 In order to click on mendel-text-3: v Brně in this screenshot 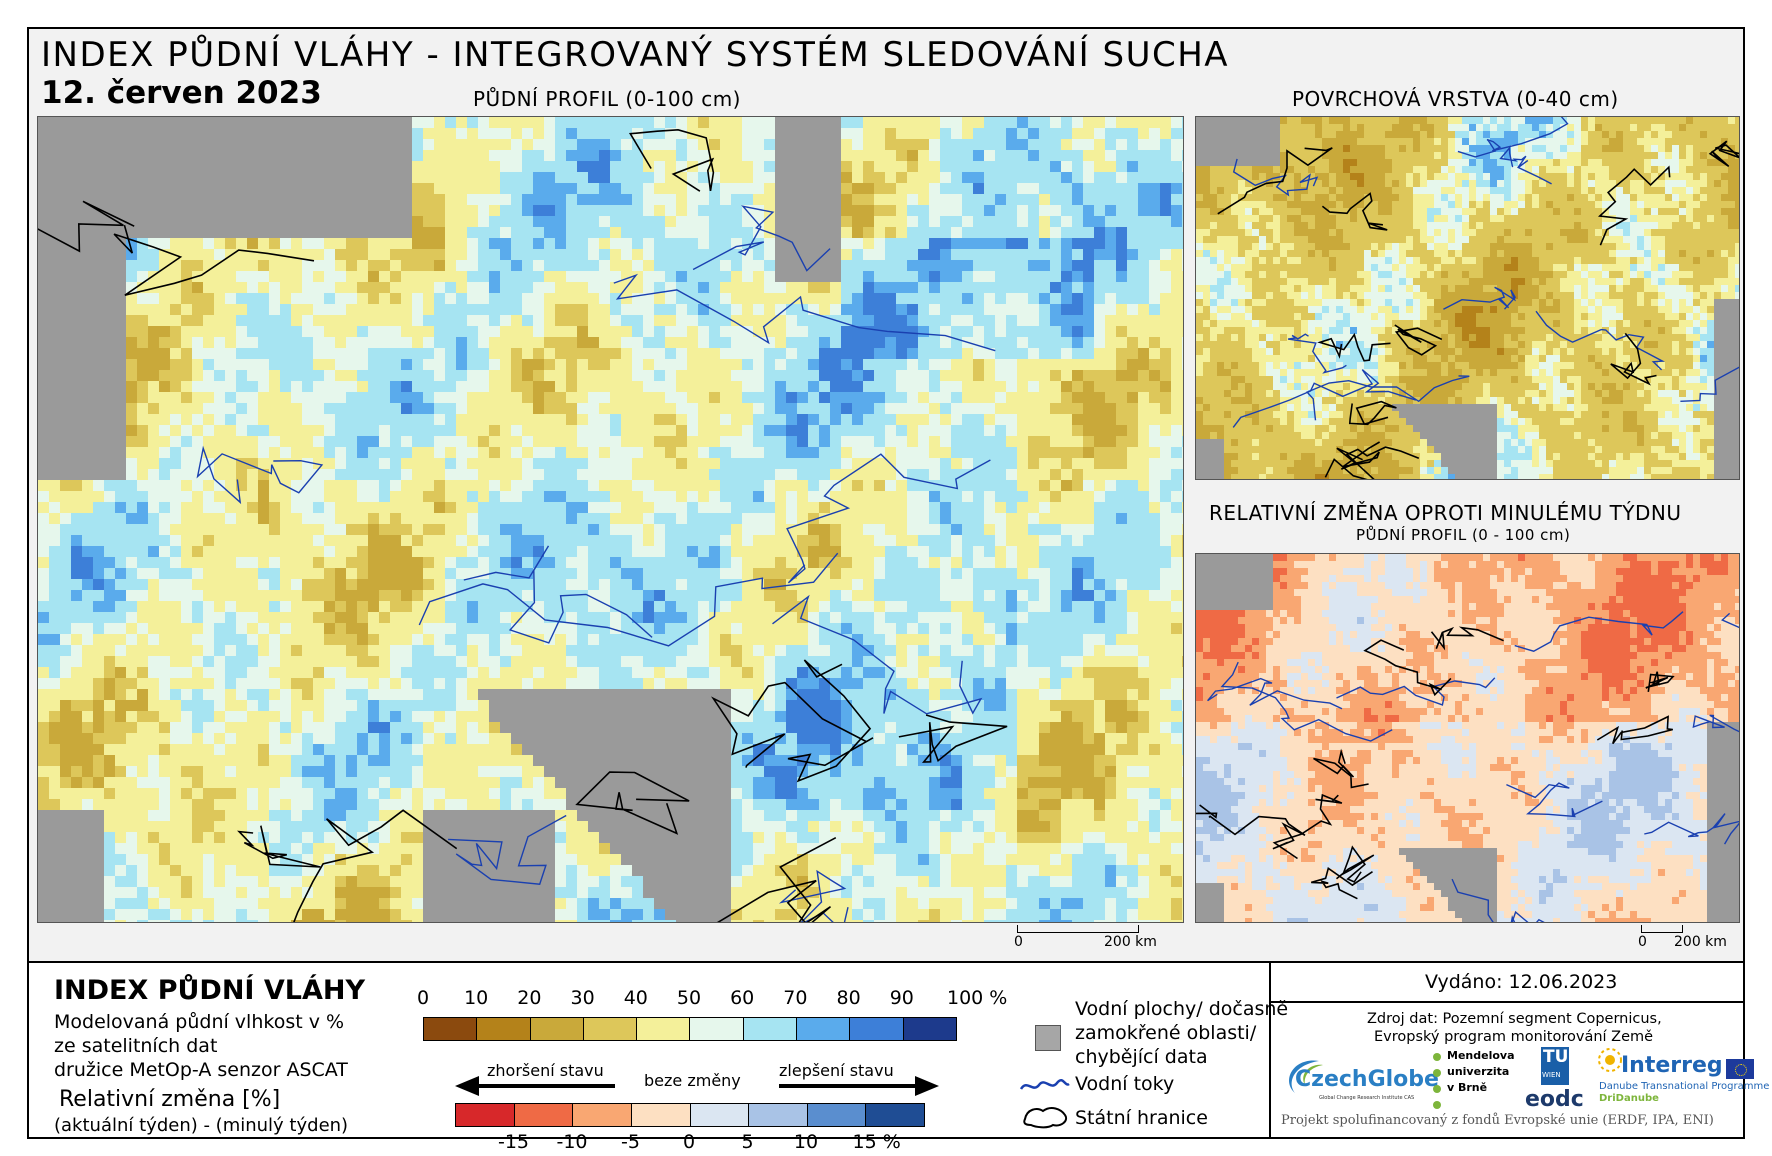, I will do `click(1467, 1087)`.